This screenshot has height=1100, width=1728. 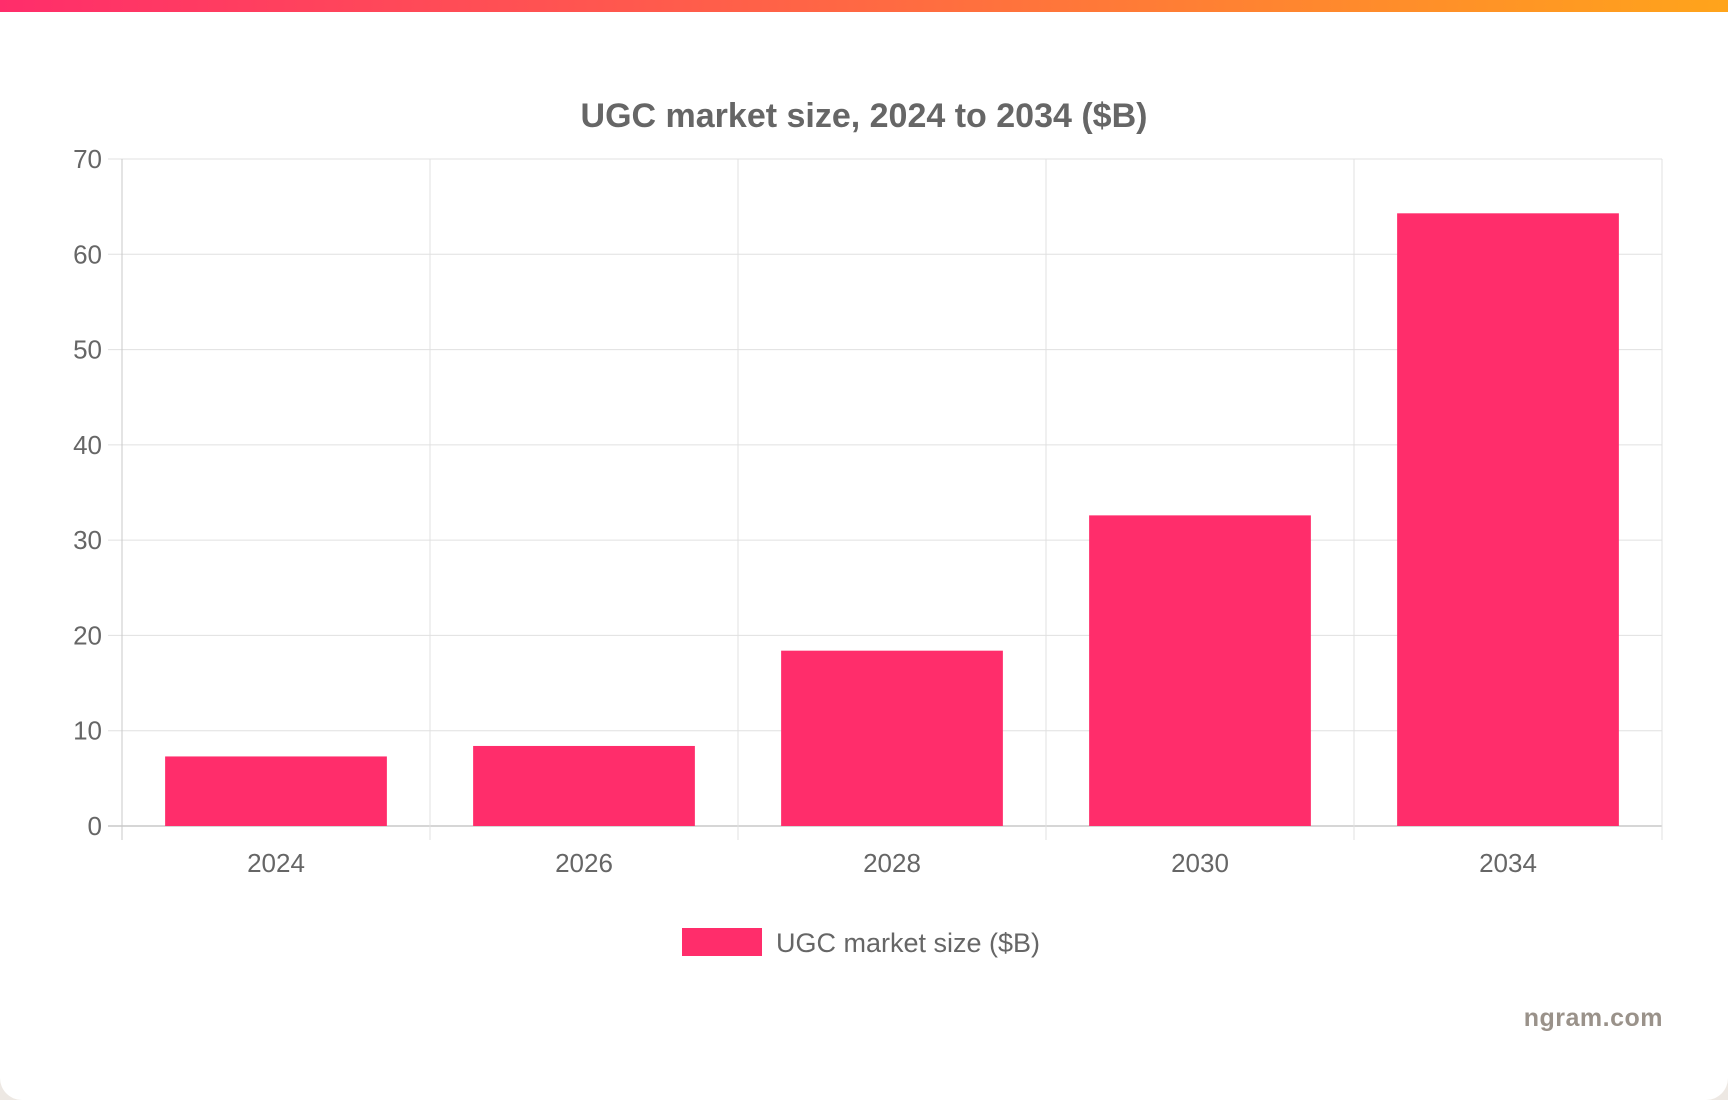 What do you see at coordinates (87, 159) in the screenshot?
I see `y-tick-label: 70` at bounding box center [87, 159].